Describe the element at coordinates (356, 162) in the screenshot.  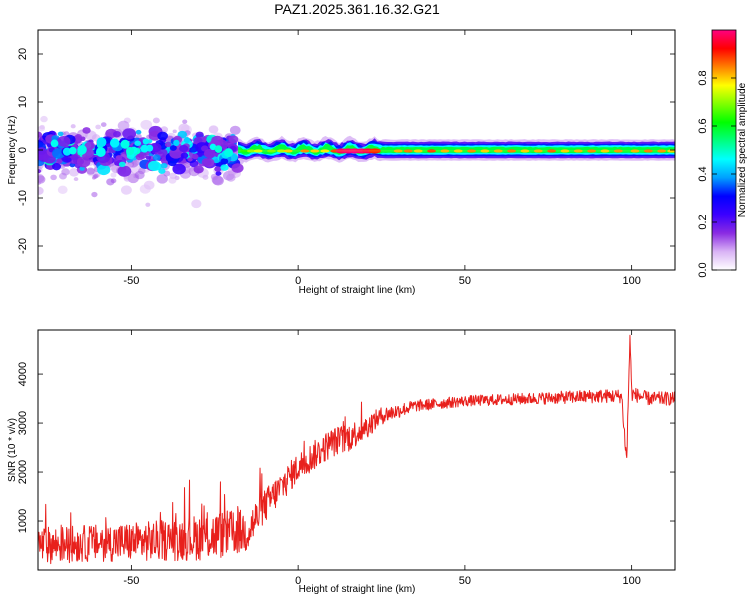
I see `spectrogram-marks` at that location.